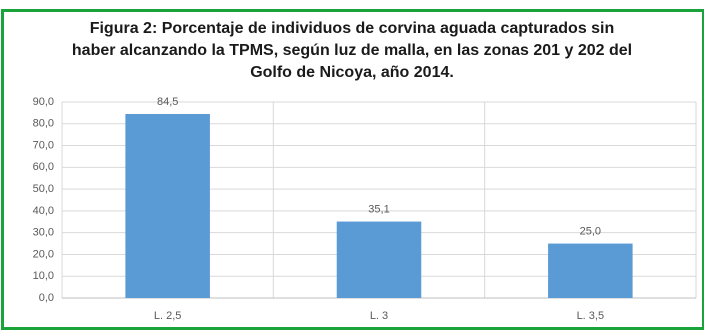 The width and height of the screenshot is (704, 330). I want to click on y-tick-label: 80,0, so click(43, 124).